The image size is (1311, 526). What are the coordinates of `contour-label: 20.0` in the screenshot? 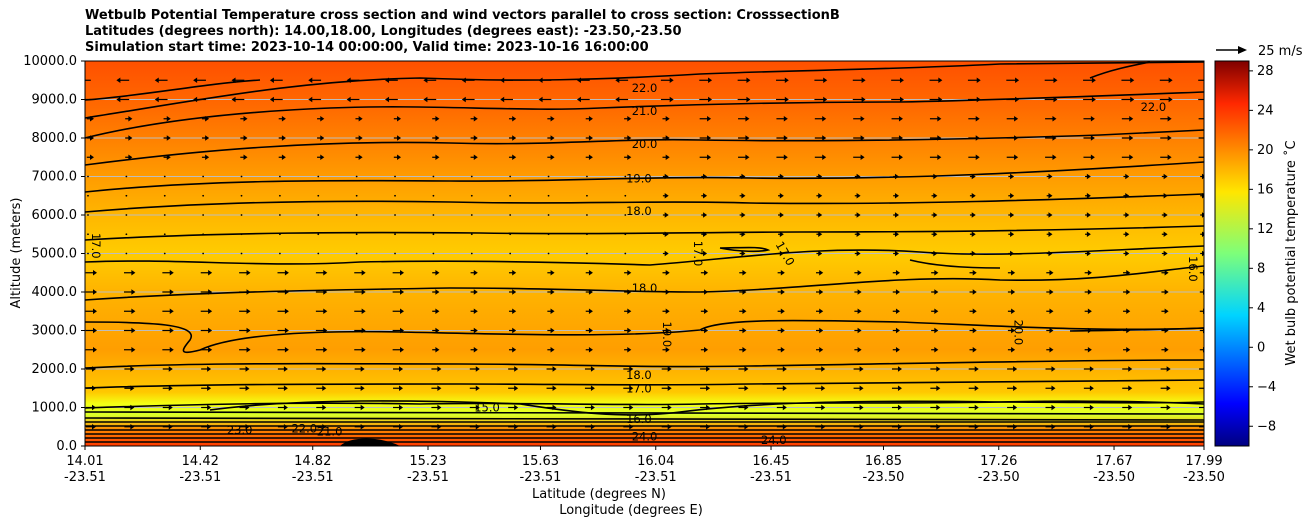 It's located at (1018, 333).